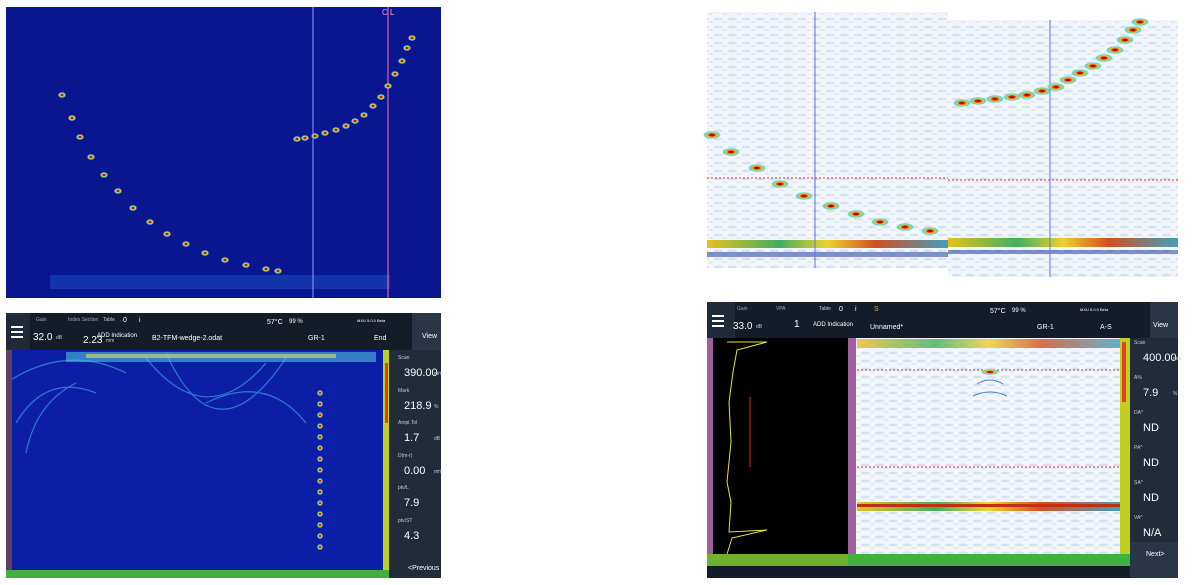 Image resolution: width=1198 pixels, height=585 pixels. What do you see at coordinates (887, 327) in the screenshot?
I see `file-name: Unnamed*` at bounding box center [887, 327].